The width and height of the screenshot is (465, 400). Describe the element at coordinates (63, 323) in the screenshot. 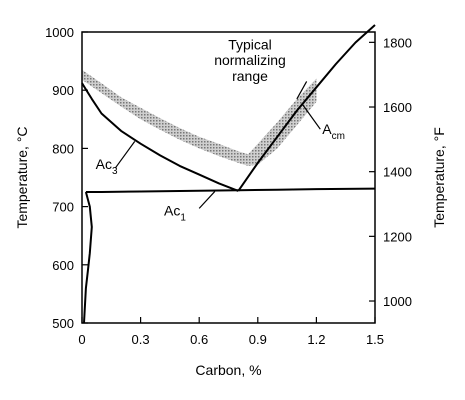

I see `y-tick-label: 500` at that location.